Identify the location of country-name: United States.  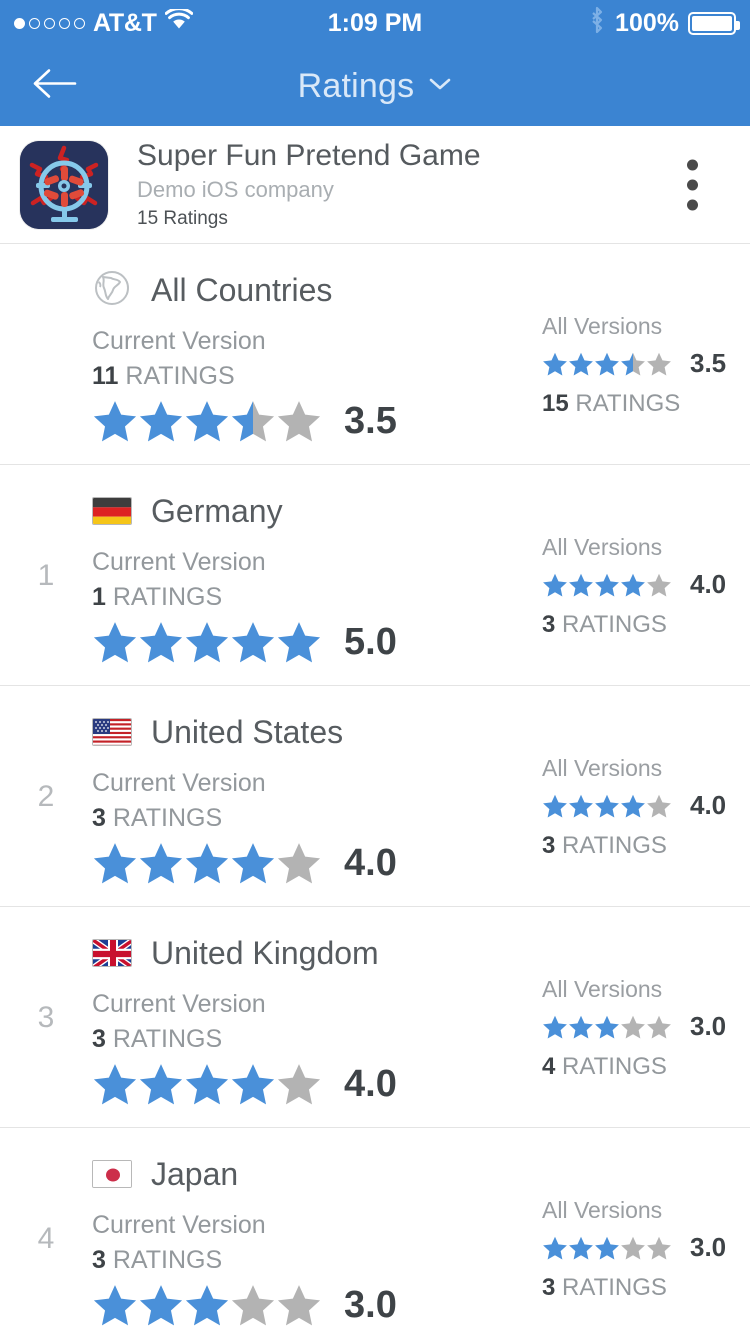
(247, 731).